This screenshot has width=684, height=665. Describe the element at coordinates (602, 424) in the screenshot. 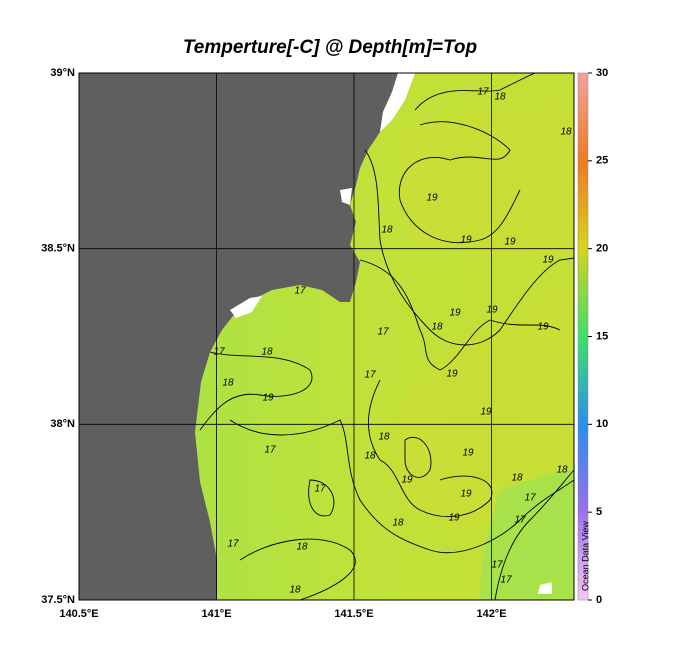

I see `colorbar-label: 10` at that location.